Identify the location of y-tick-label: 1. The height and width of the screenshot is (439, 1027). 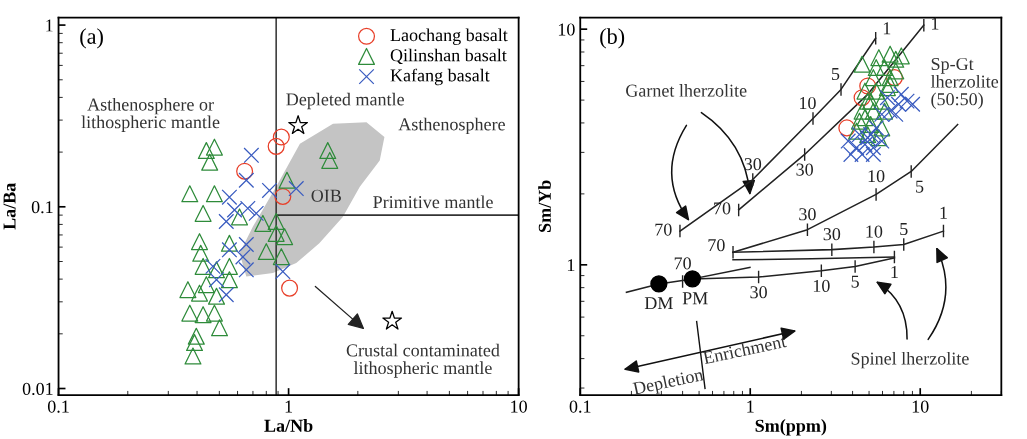
(49, 25).